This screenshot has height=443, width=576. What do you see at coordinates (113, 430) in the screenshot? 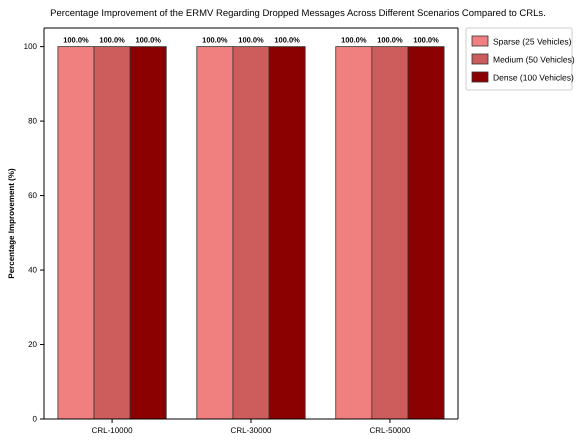
I see `x-tick-label: CRL-10000` at bounding box center [113, 430].